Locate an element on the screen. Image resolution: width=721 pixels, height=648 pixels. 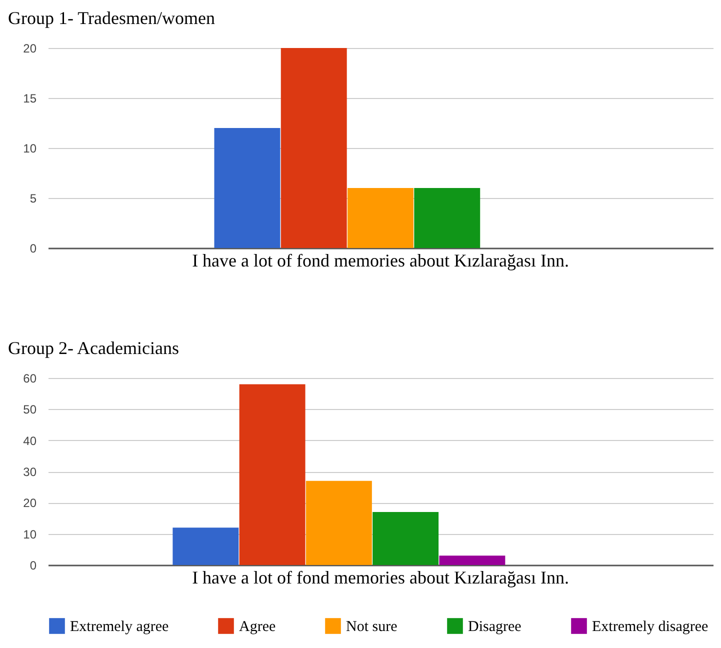
y-tick-label: 60 is located at coordinates (30, 379).